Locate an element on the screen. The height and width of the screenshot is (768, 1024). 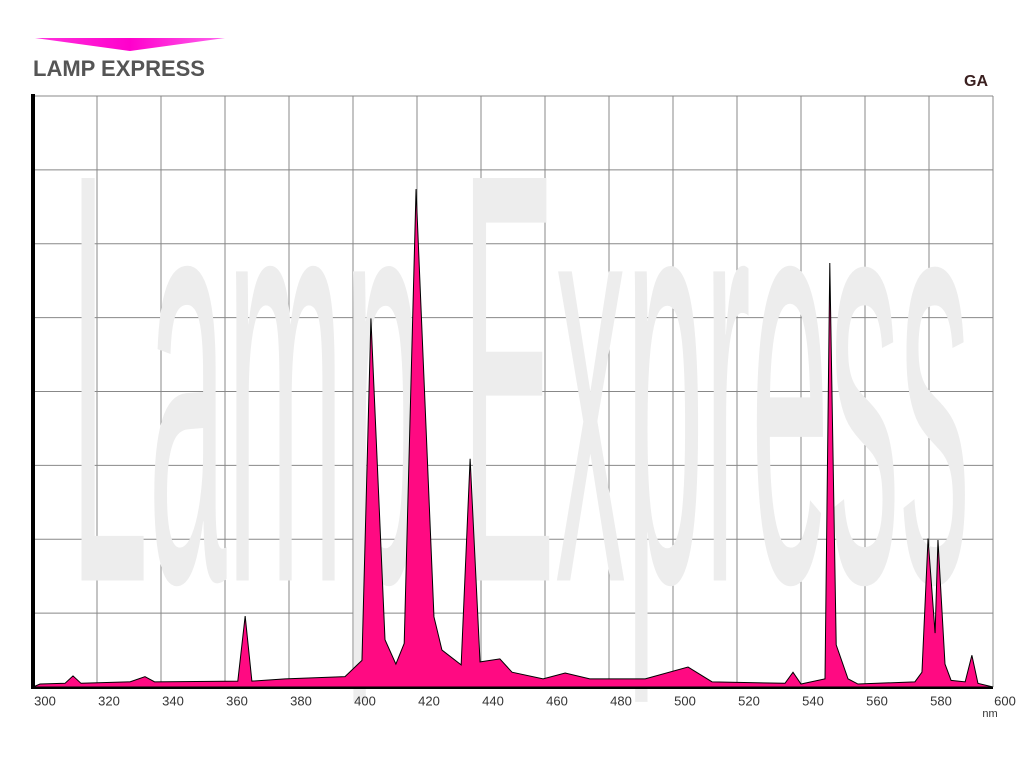
x-tick-label: 560 is located at coordinates (877, 700).